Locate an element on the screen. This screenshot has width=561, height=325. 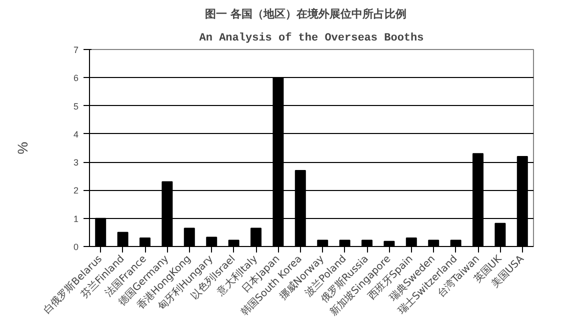
y-tick-label: 3 is located at coordinates (76, 163).